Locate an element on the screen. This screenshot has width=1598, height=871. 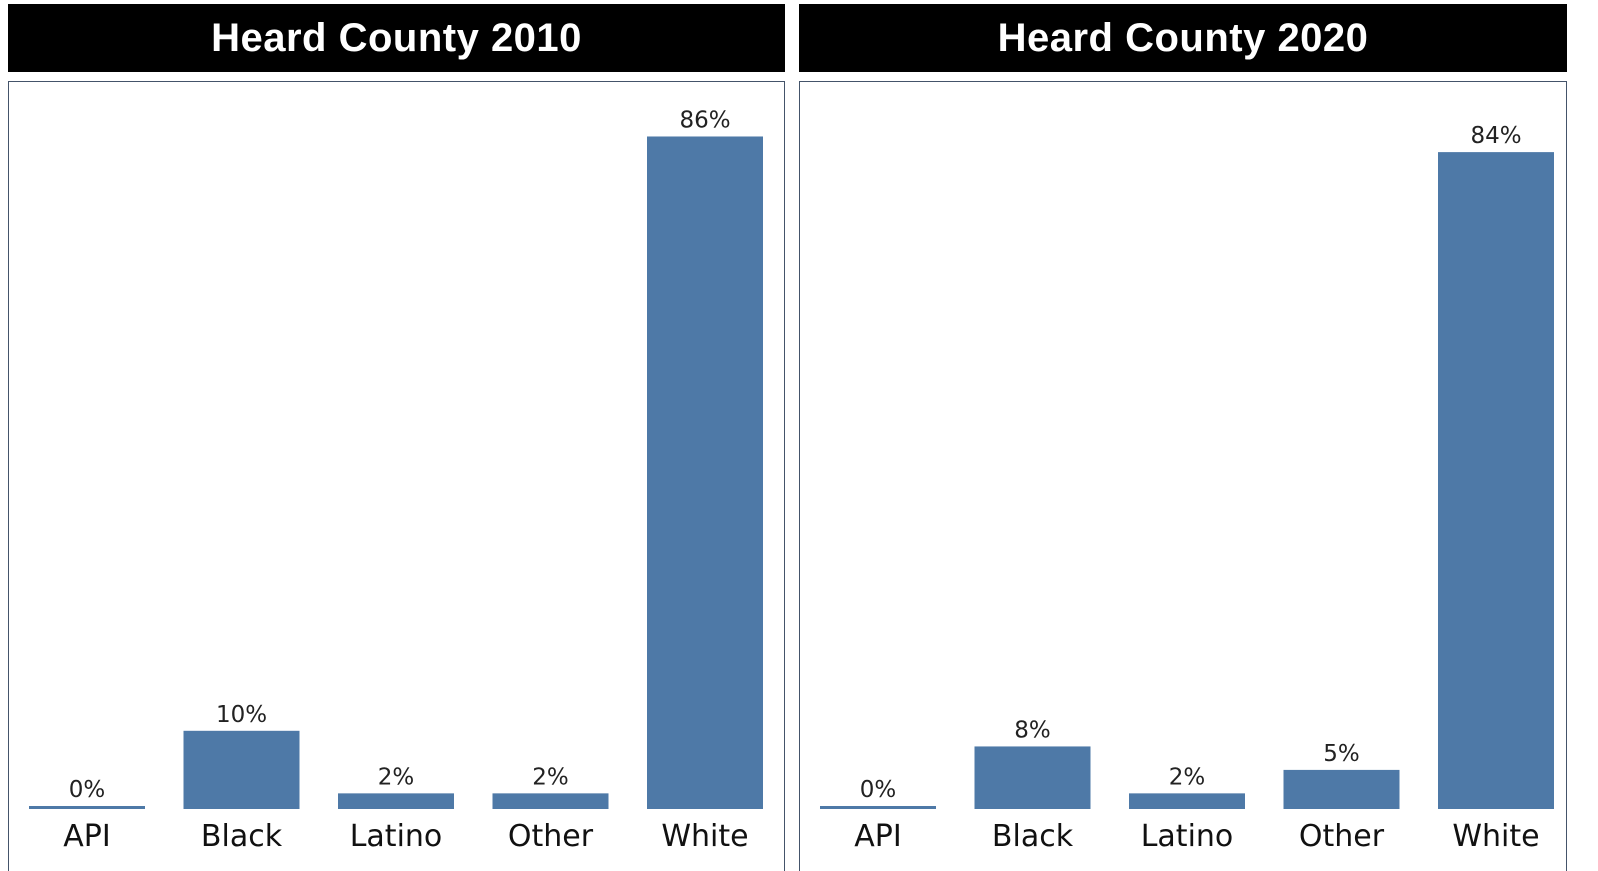
value-label-black-2010: 10% is located at coordinates (241, 715).